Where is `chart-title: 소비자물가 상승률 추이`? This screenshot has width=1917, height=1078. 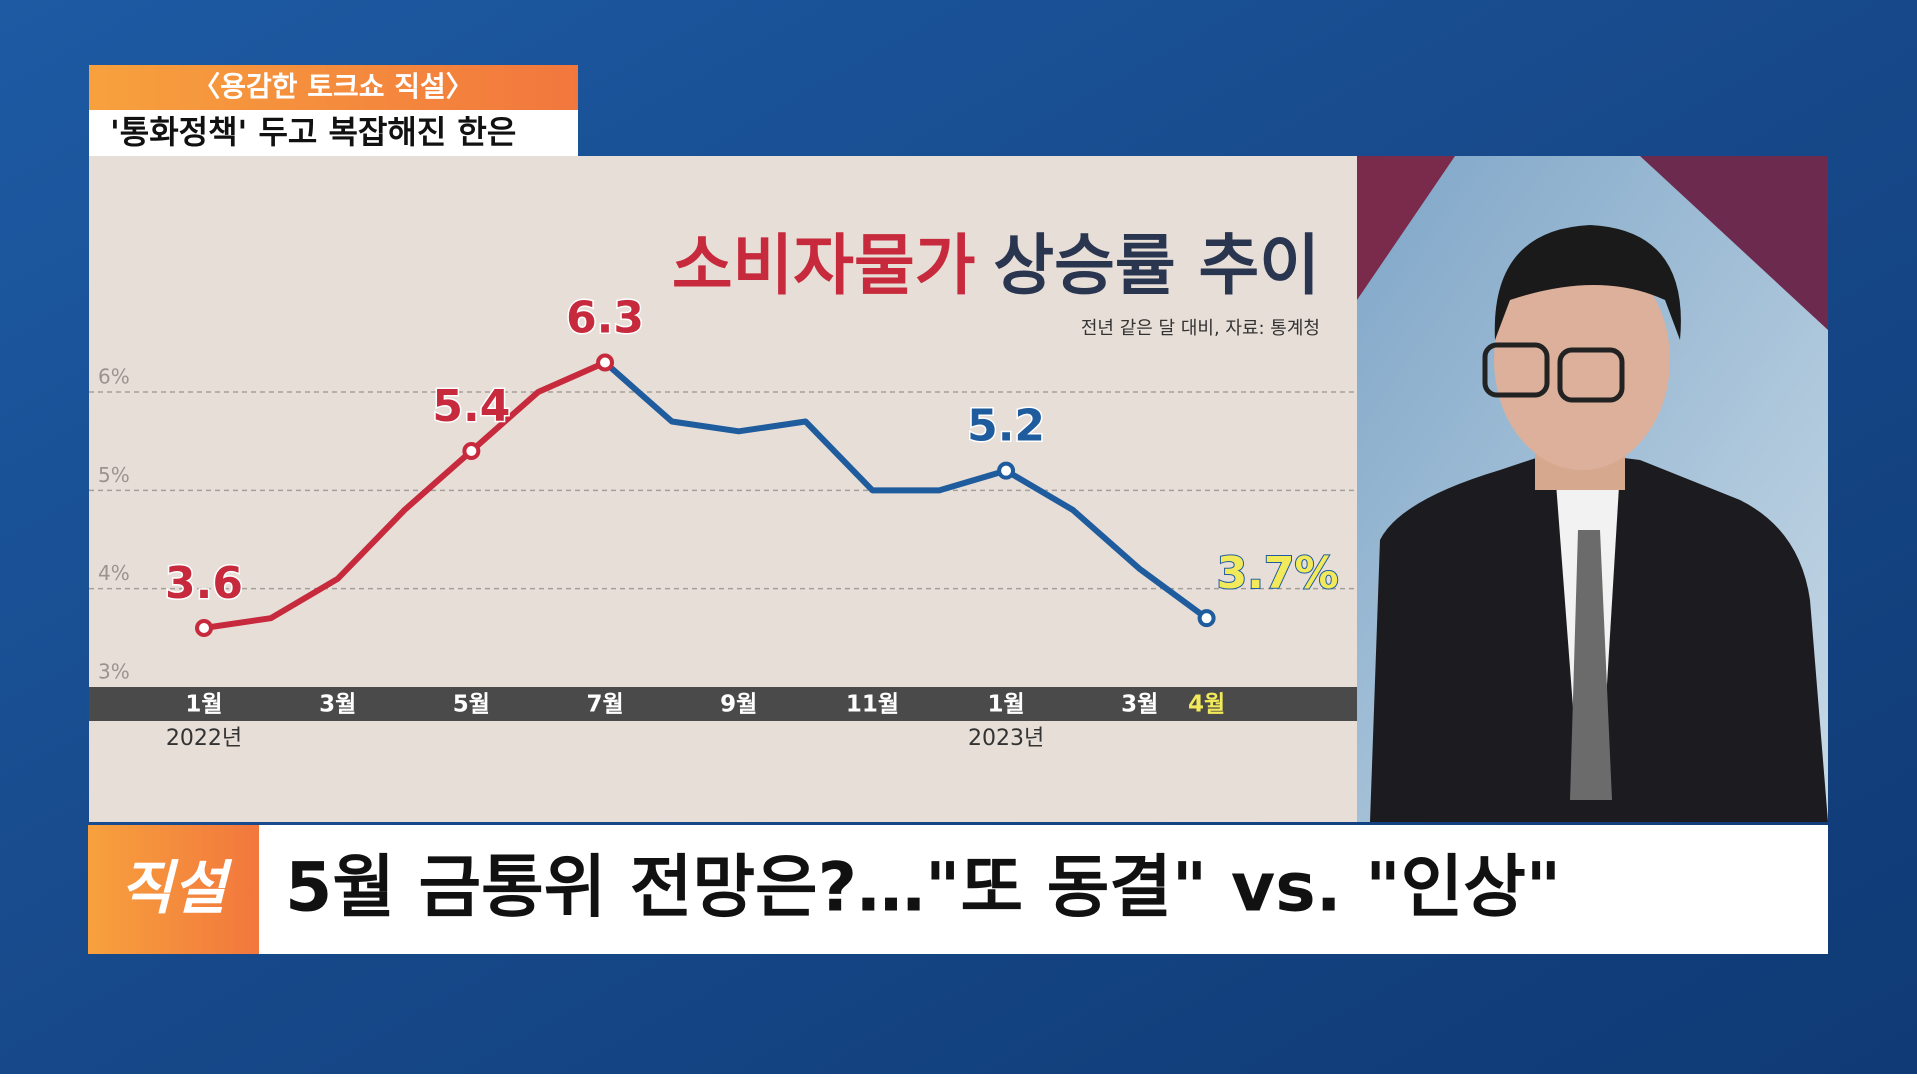 chart-title: 소비자물가 상승률 추이 is located at coordinates (996, 265).